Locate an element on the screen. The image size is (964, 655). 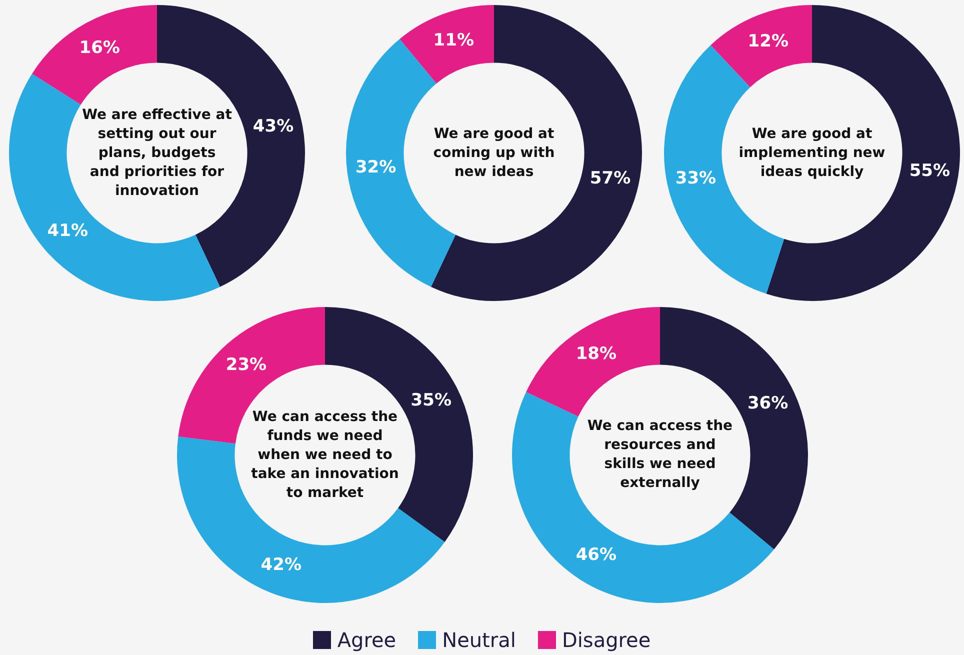
data-label: 55% is located at coordinates (929, 171).